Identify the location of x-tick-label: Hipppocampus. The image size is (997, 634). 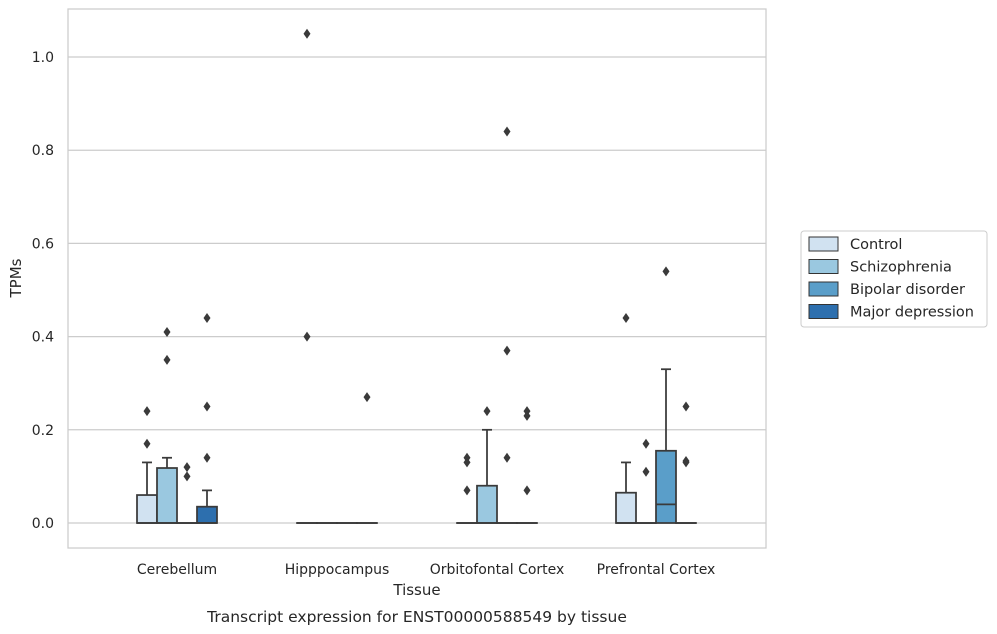
(337, 570).